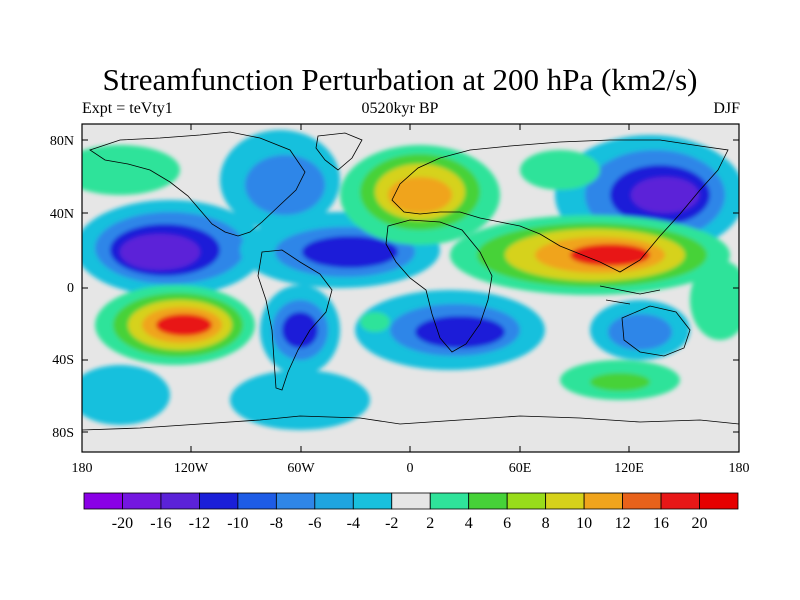 This screenshot has height=600, width=800. I want to click on colorbar-label: 6, so click(507, 523).